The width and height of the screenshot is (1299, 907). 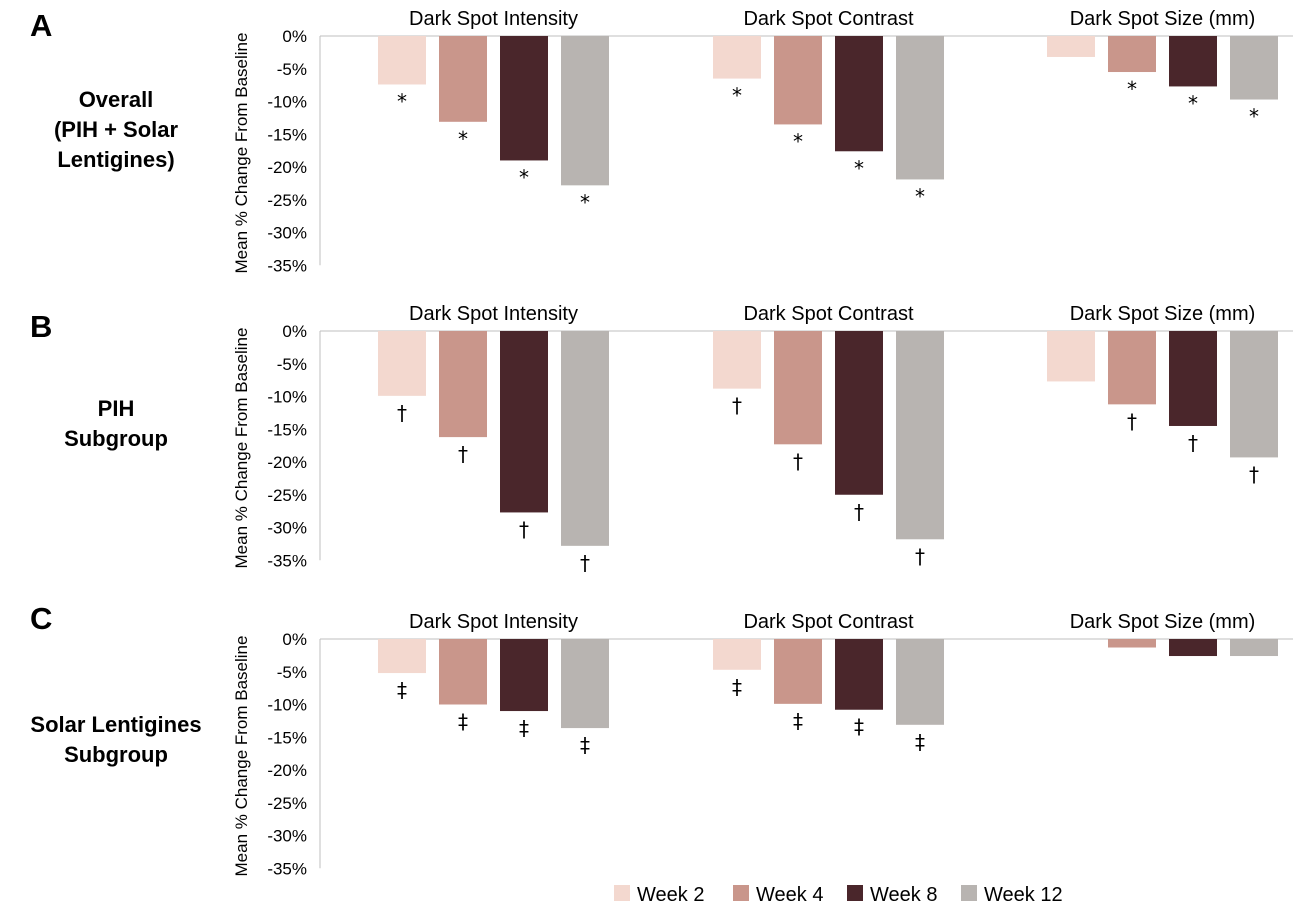 I want to click on legend-label: Week 2, so click(x=670, y=895).